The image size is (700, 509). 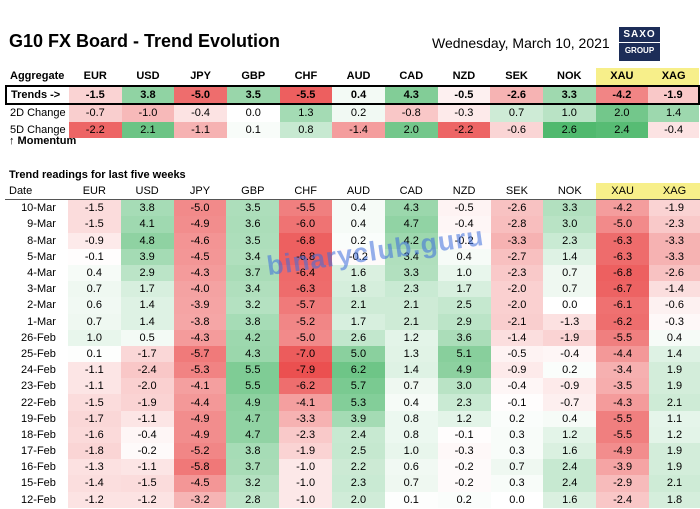 I want to click on history-cell-eur: 0.6, so click(x=94, y=305).